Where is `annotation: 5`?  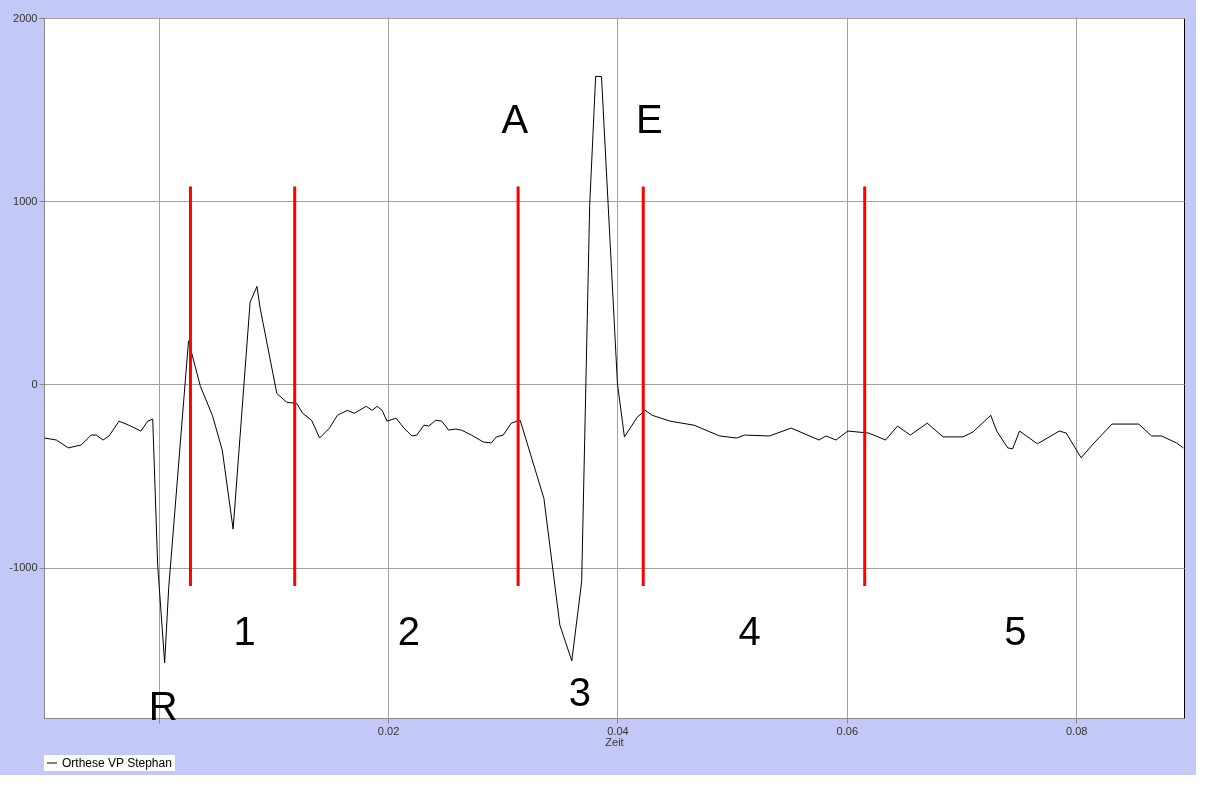
annotation: 5 is located at coordinates (1015, 630).